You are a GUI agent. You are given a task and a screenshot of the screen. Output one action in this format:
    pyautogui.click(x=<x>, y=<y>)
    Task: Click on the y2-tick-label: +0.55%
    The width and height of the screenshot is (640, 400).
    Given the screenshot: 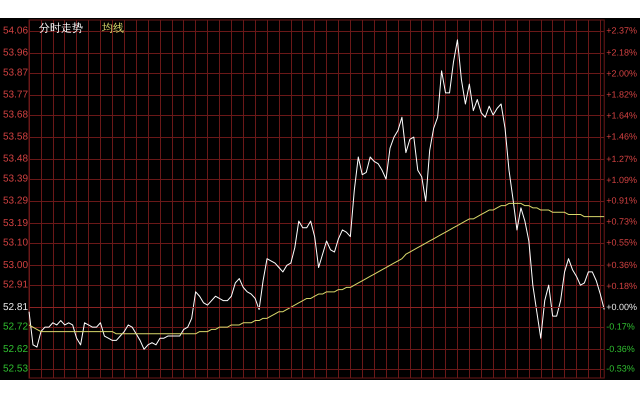 What is the action you would take?
    pyautogui.click(x=622, y=243)
    